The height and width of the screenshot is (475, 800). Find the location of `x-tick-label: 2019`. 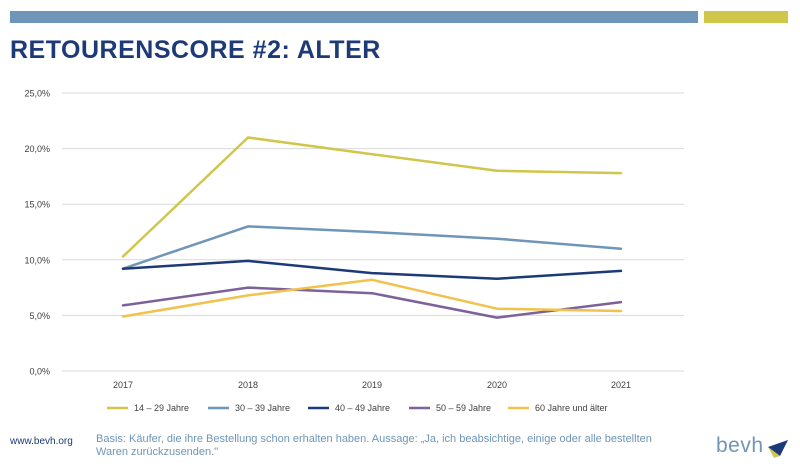

x-tick-label: 2019 is located at coordinates (372, 385).